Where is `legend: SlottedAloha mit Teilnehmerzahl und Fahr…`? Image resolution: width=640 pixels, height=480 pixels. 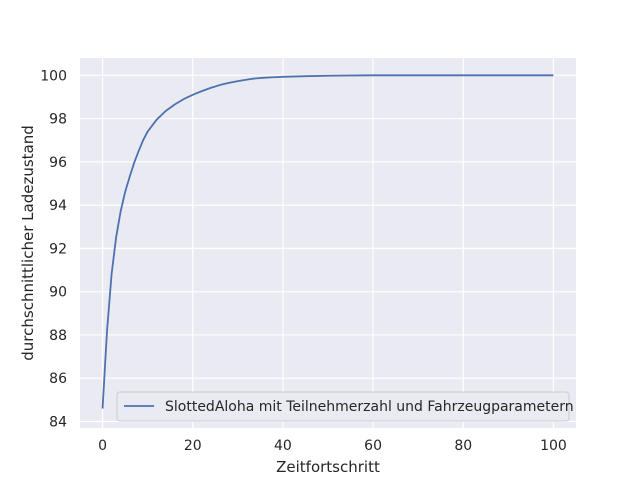 legend: SlottedAloha mit Teilnehmerzahl und Fahr… is located at coordinates (345, 406).